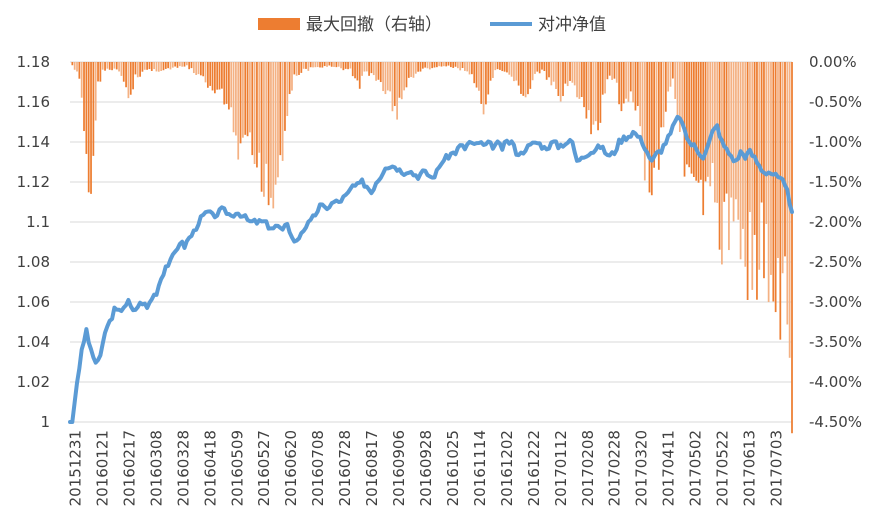  Describe the element at coordinates (279, 24) in the screenshot. I see `legend-bar-swatch` at that location.